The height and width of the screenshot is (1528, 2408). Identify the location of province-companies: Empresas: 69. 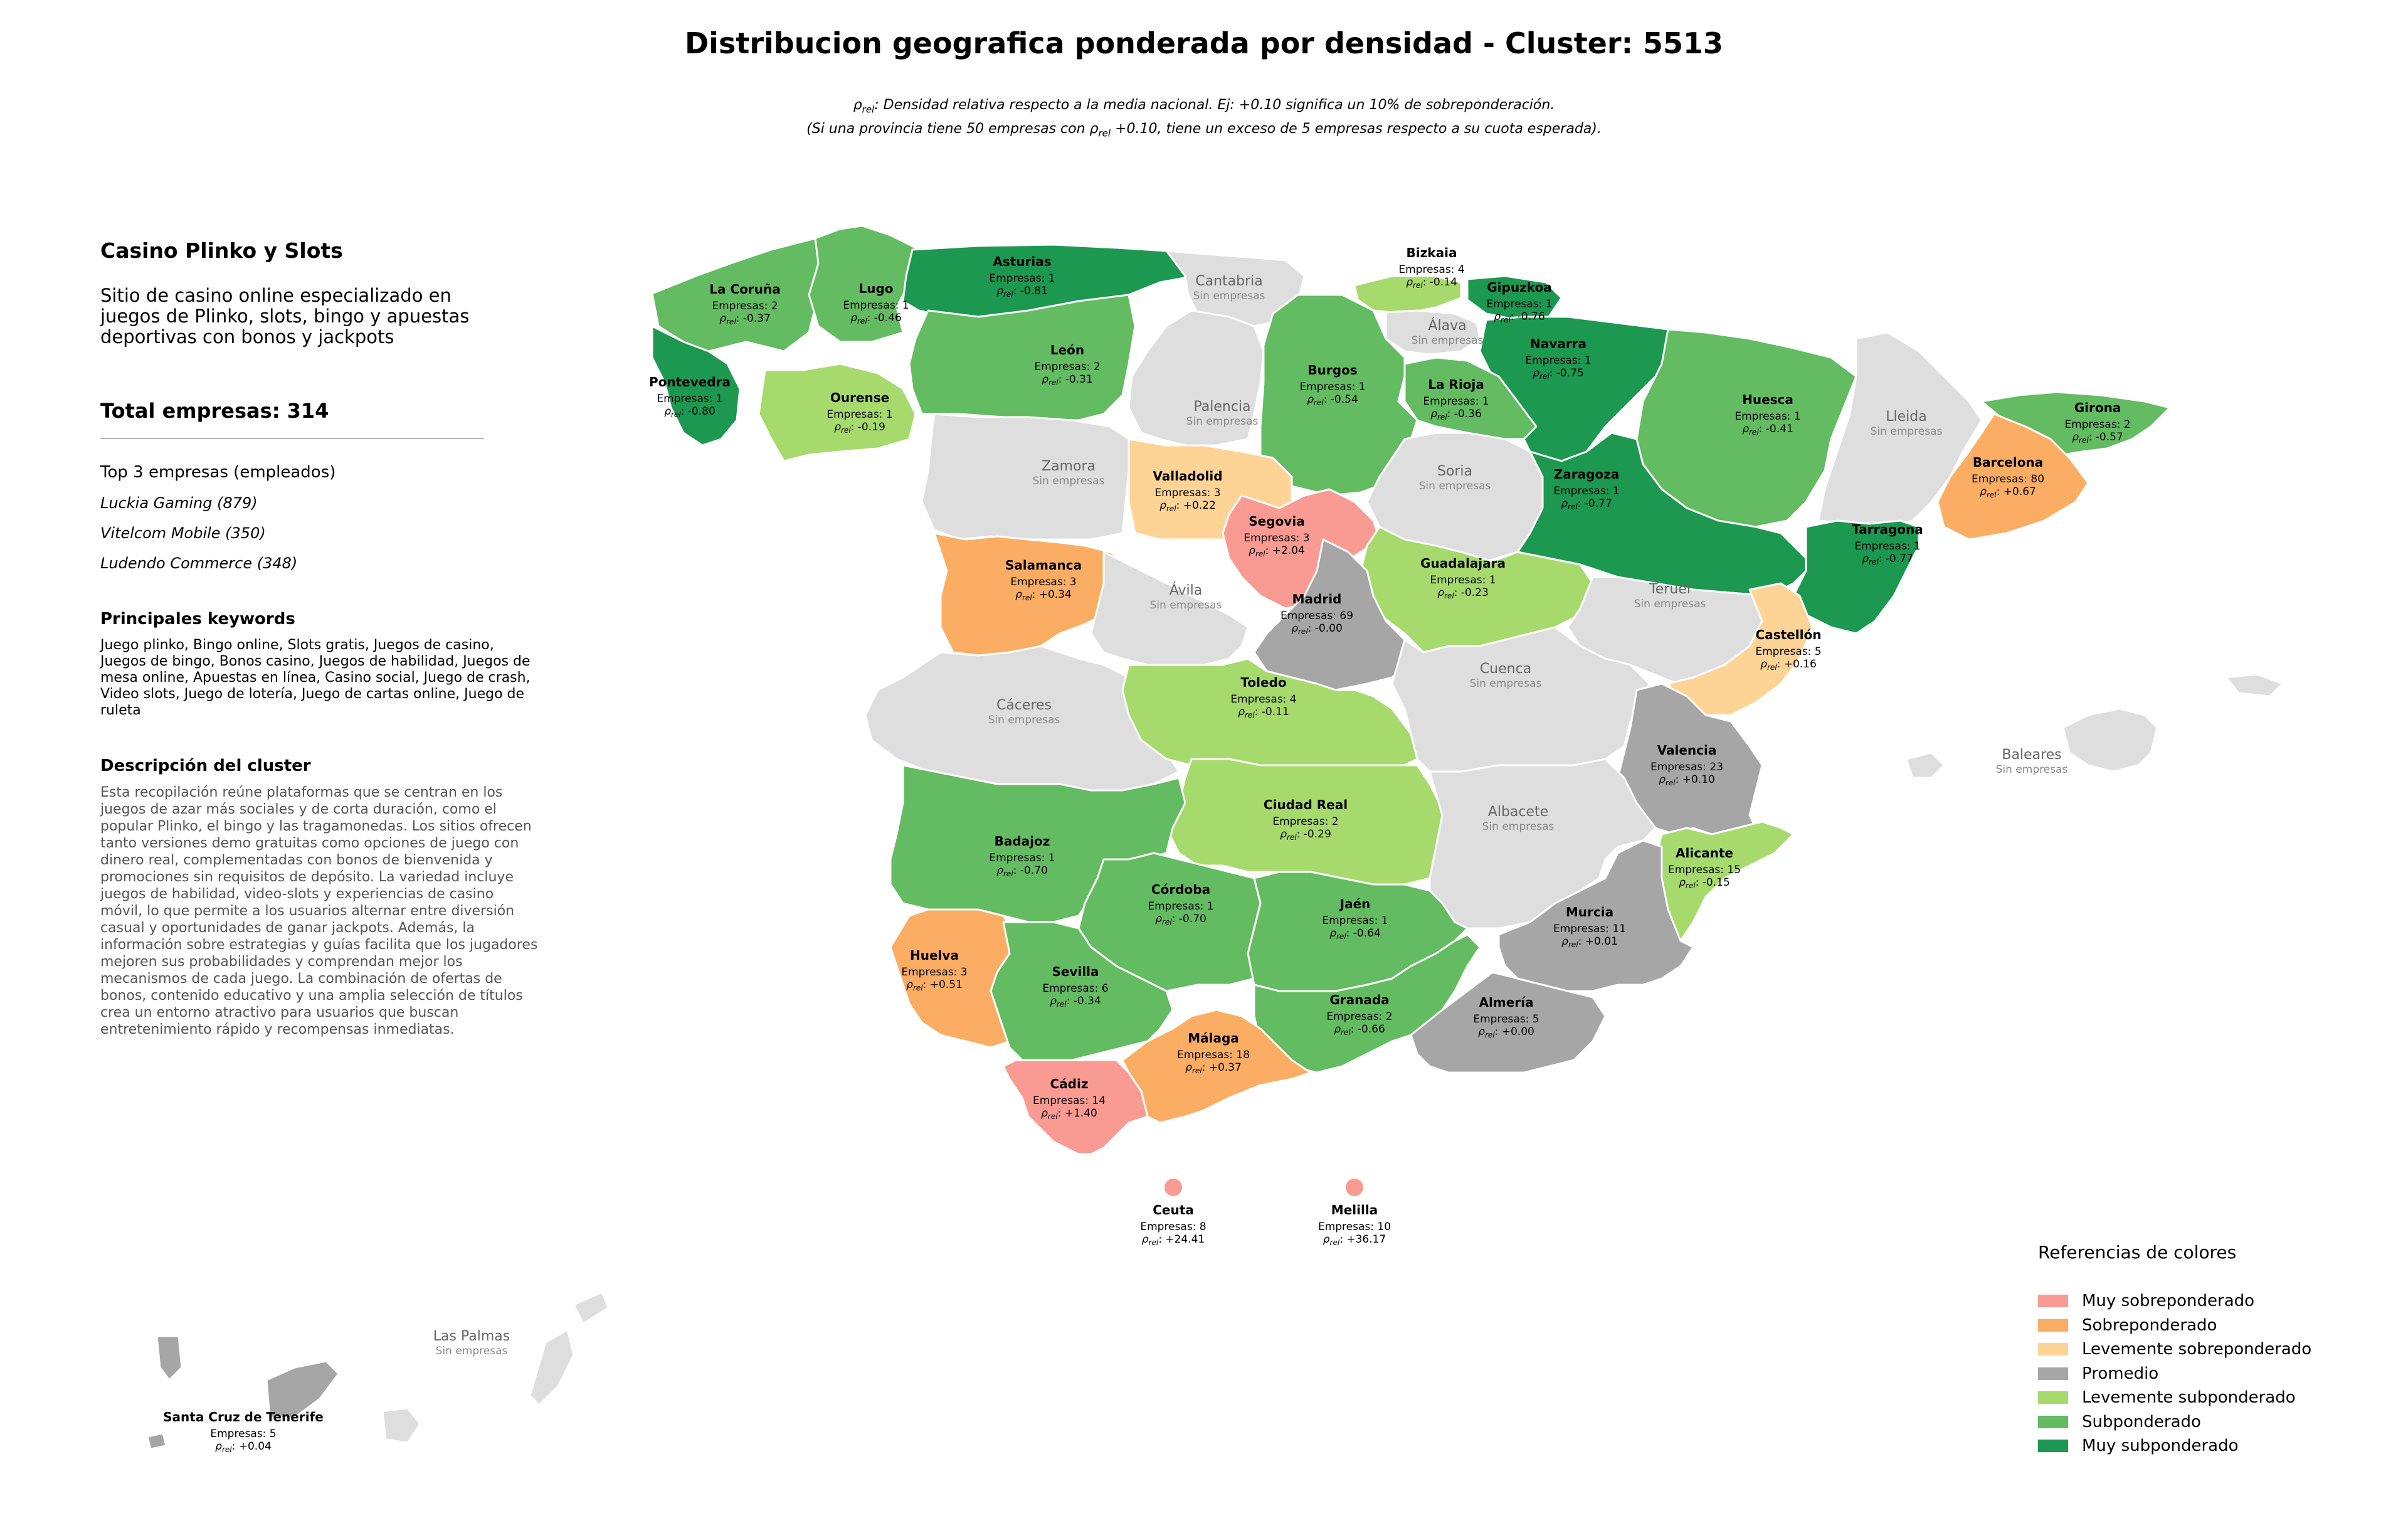
(1317, 616).